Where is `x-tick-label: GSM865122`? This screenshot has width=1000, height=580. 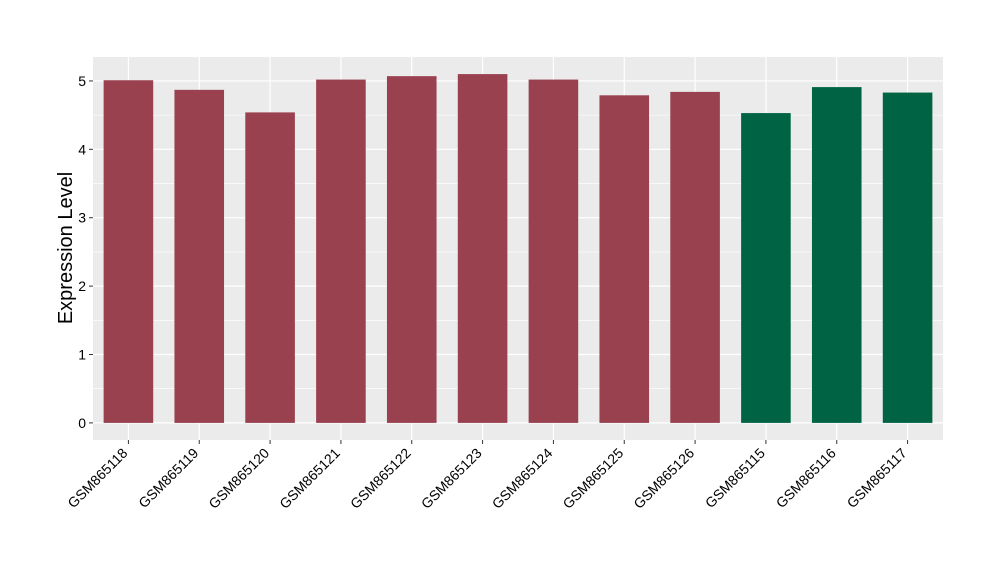
x-tick-label: GSM865122 is located at coordinates (380, 478).